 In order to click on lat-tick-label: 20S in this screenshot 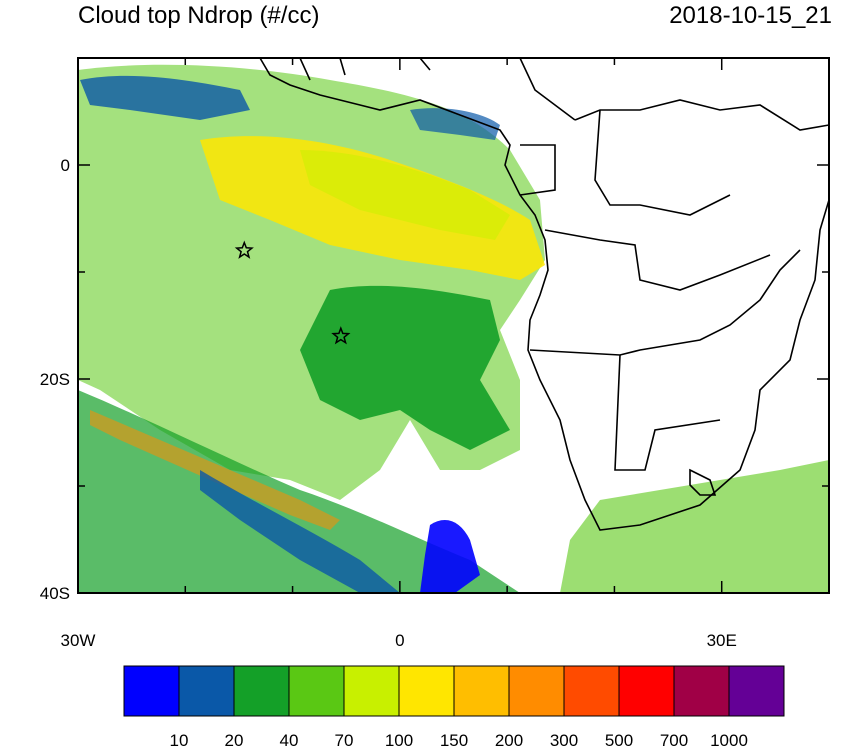, I will do `click(55, 379)`.